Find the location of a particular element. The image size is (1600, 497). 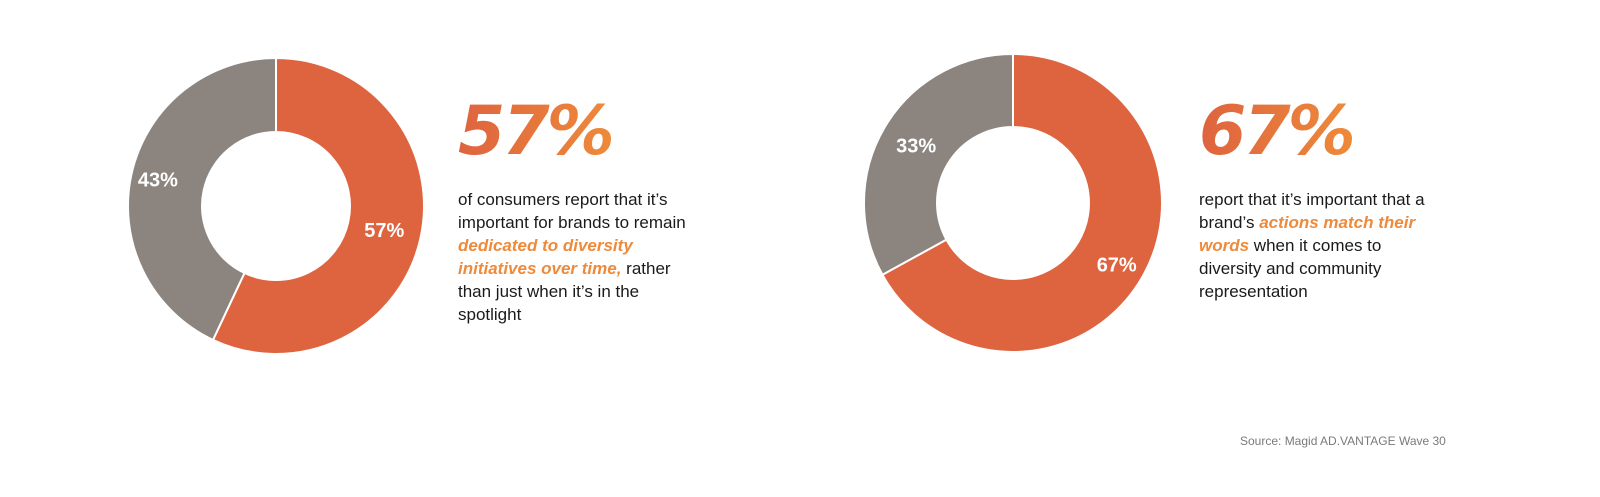

donut-chart-1: 57% 43% is located at coordinates (276, 205).